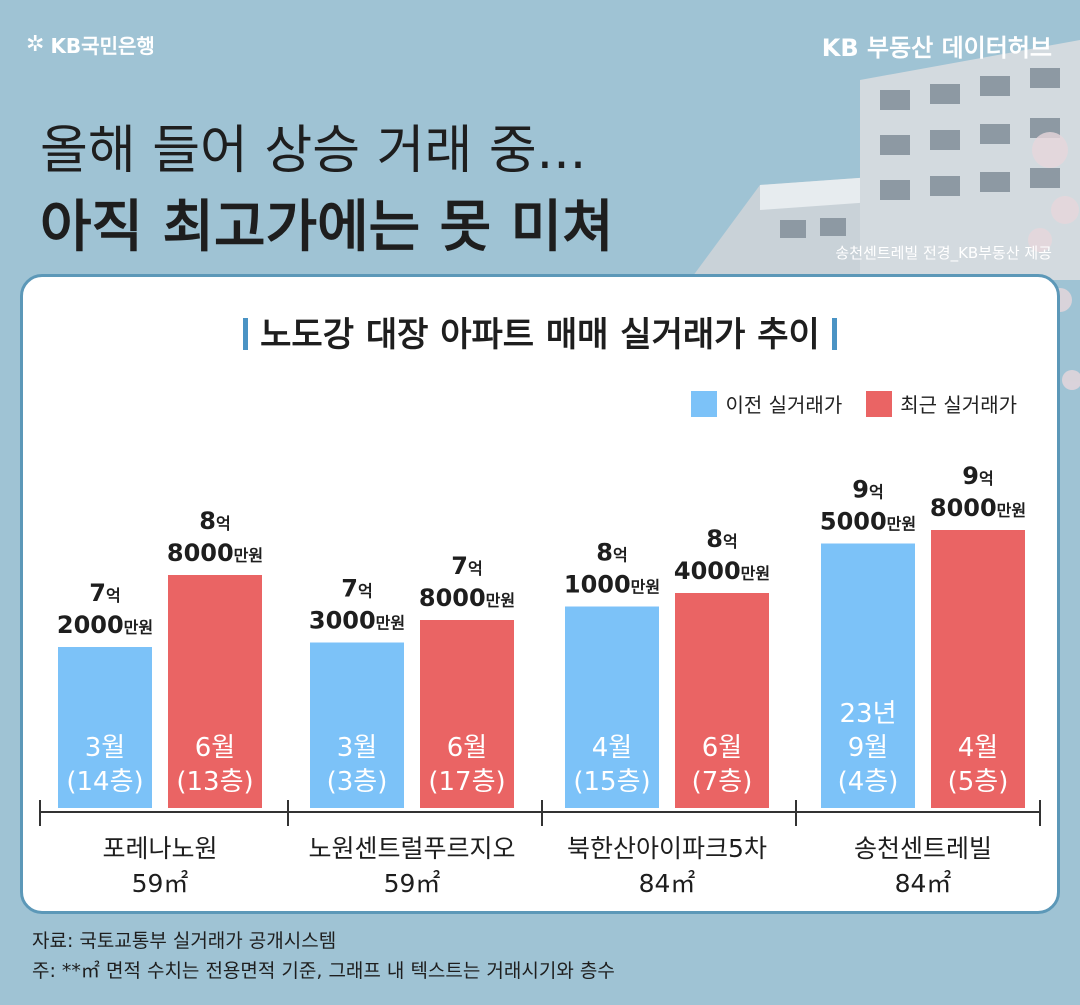  Describe the element at coordinates (466, 782) in the screenshot. I see `bar-inner-label: (17층)` at that location.